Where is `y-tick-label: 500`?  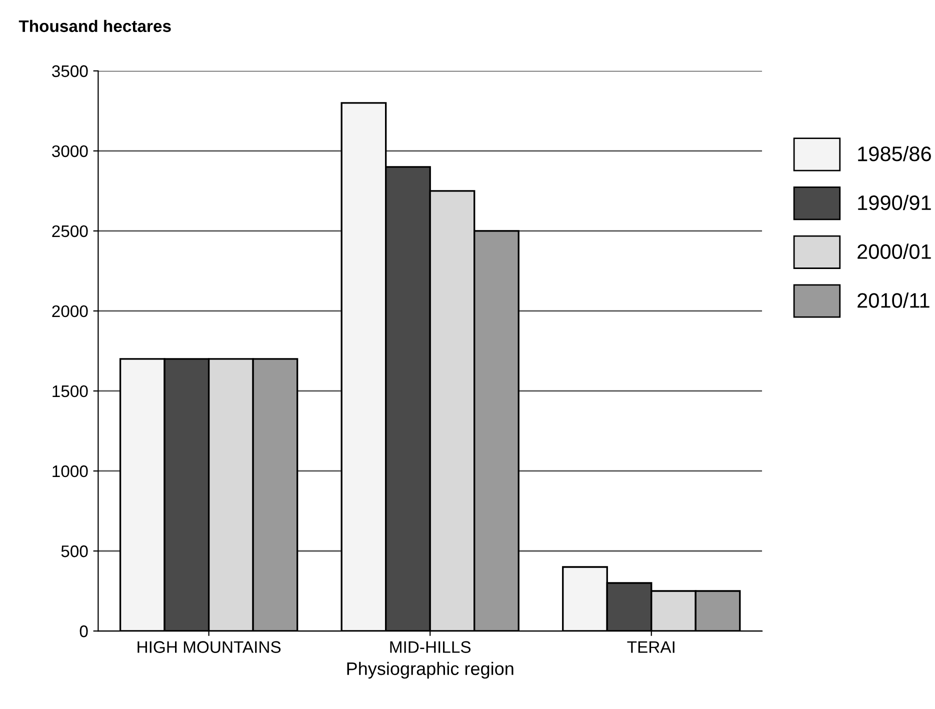 y-tick-label: 500 is located at coordinates (74, 551).